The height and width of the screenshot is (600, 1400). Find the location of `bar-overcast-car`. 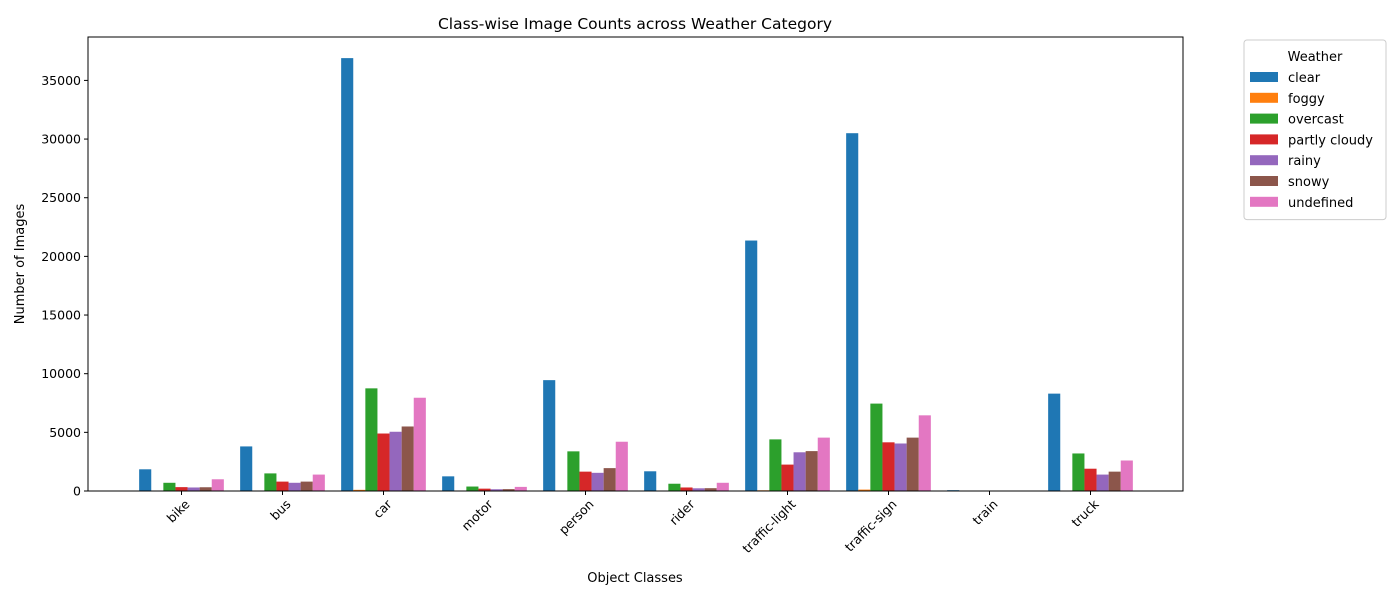

bar-overcast-car is located at coordinates (371, 439).